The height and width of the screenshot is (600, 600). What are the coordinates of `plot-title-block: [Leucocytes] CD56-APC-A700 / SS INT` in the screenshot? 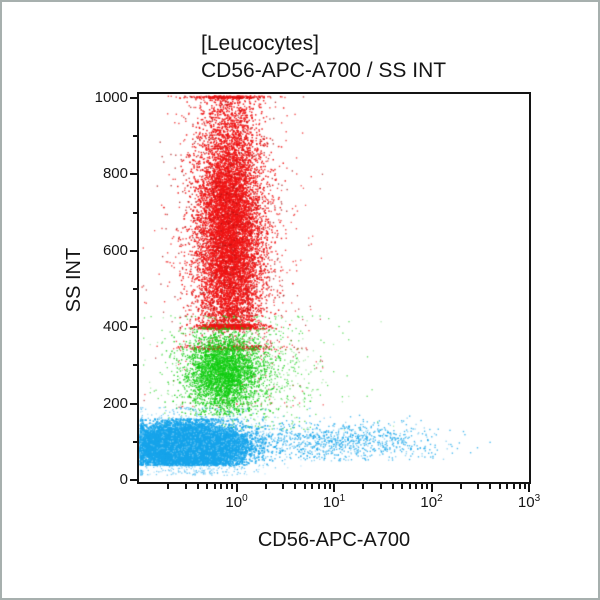 It's located at (323, 57).